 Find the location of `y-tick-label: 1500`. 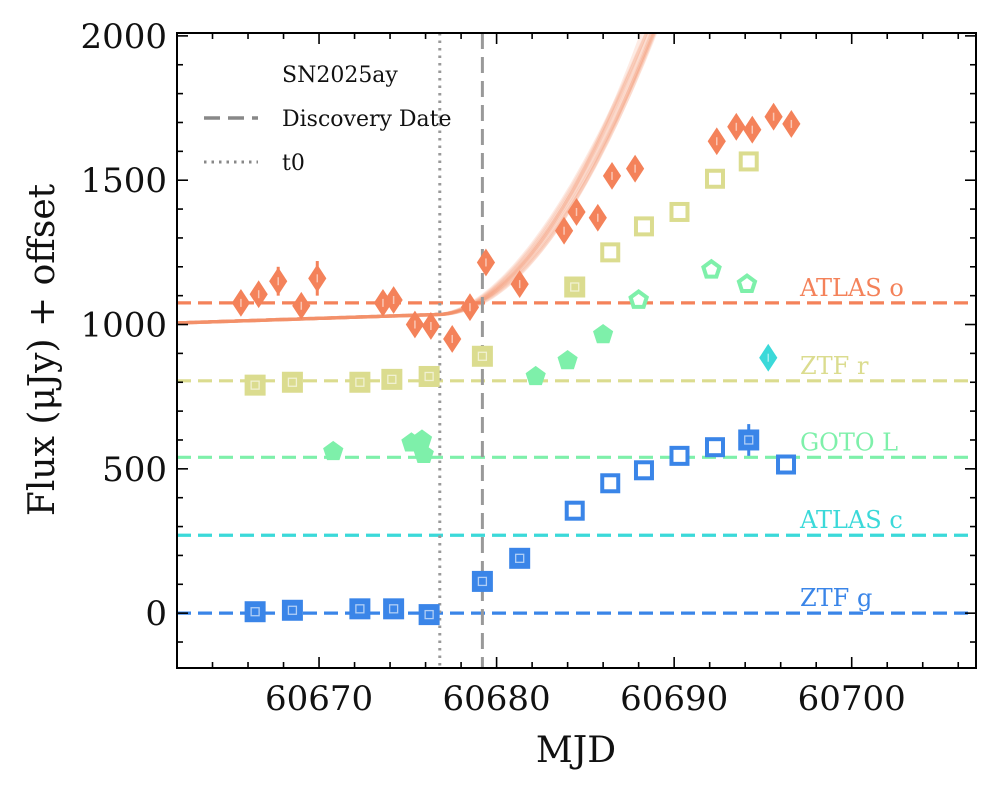

y-tick-label: 1500 is located at coordinates (123, 181).